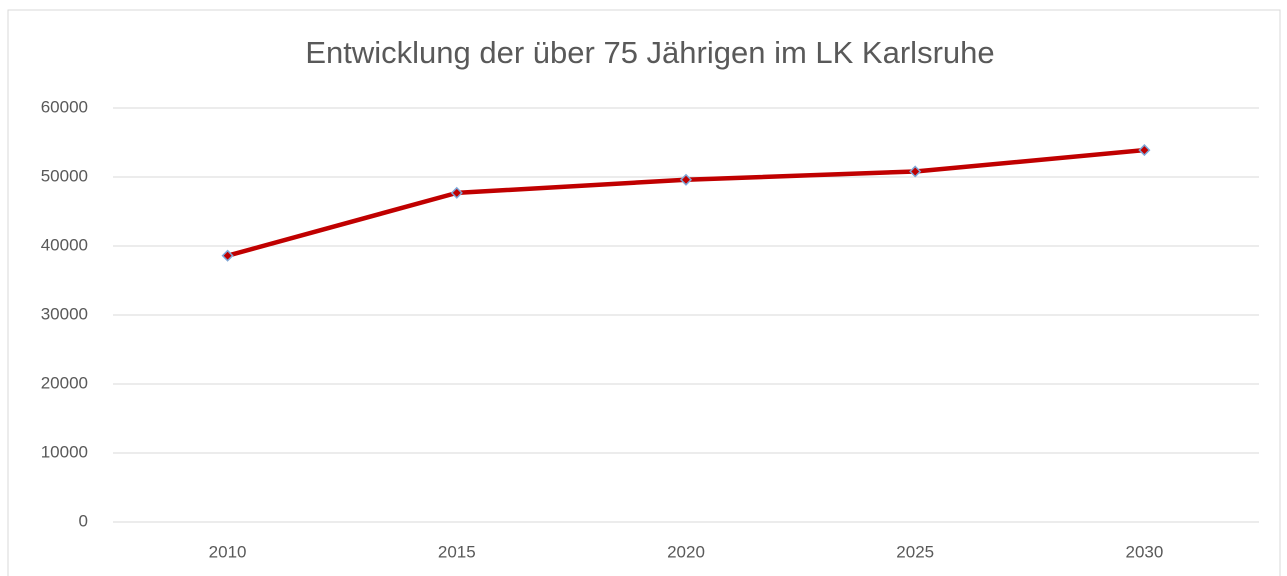 This screenshot has height=576, width=1287. I want to click on x-tick-label: 2010, so click(228, 551).